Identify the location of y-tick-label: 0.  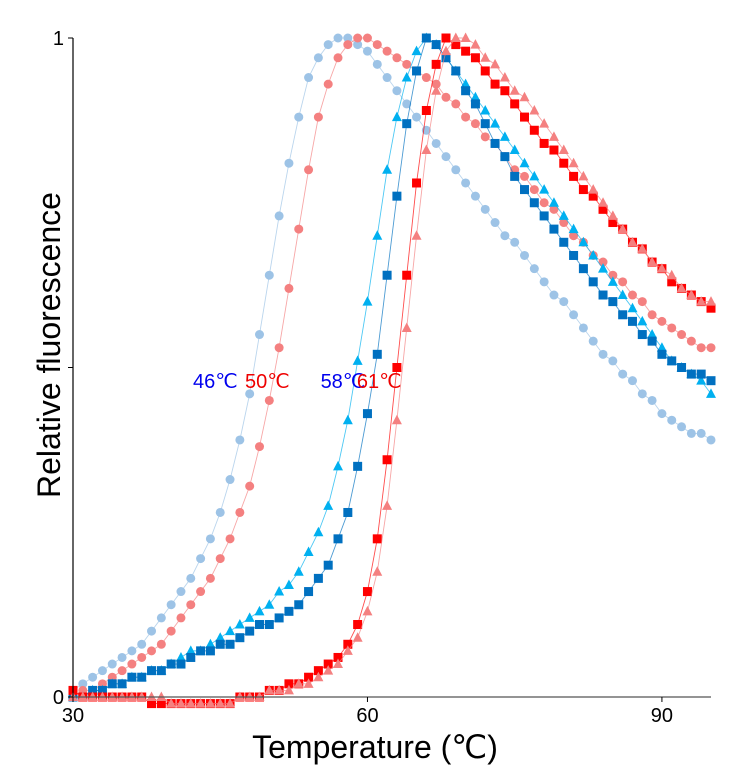
(58, 698).